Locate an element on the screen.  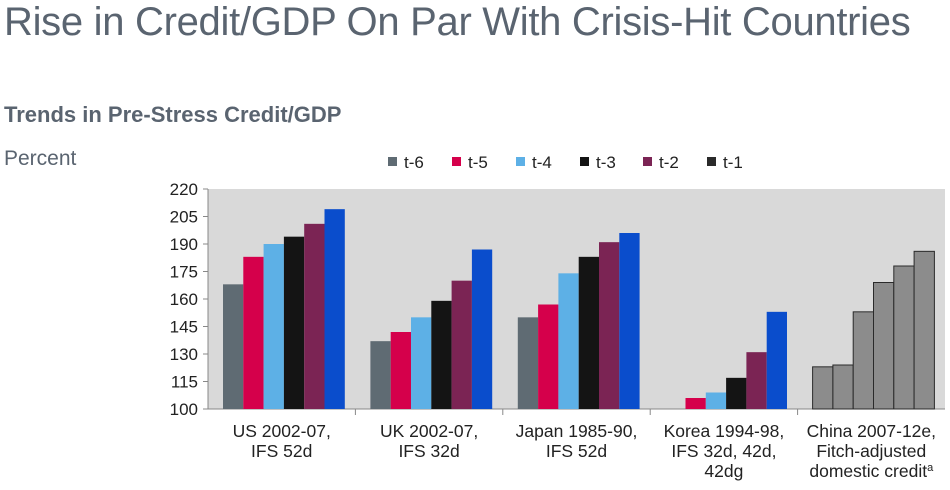
legend-label: t-1 is located at coordinates (733, 162).